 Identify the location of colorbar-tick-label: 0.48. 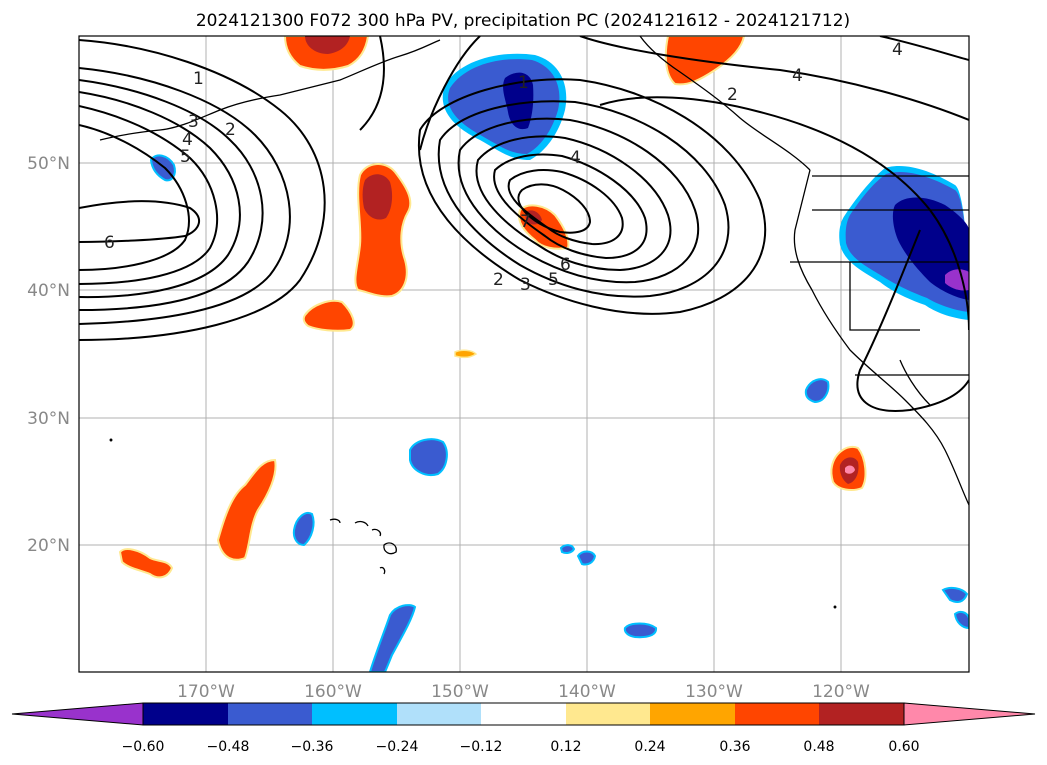
(818, 747).